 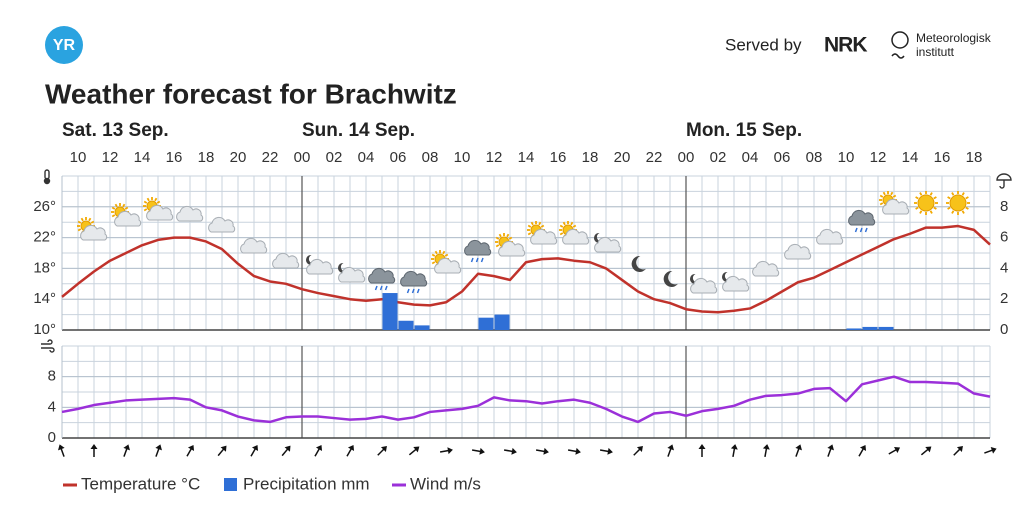 What do you see at coordinates (270, 157) in the screenshot?
I see `hour-label: 22` at bounding box center [270, 157].